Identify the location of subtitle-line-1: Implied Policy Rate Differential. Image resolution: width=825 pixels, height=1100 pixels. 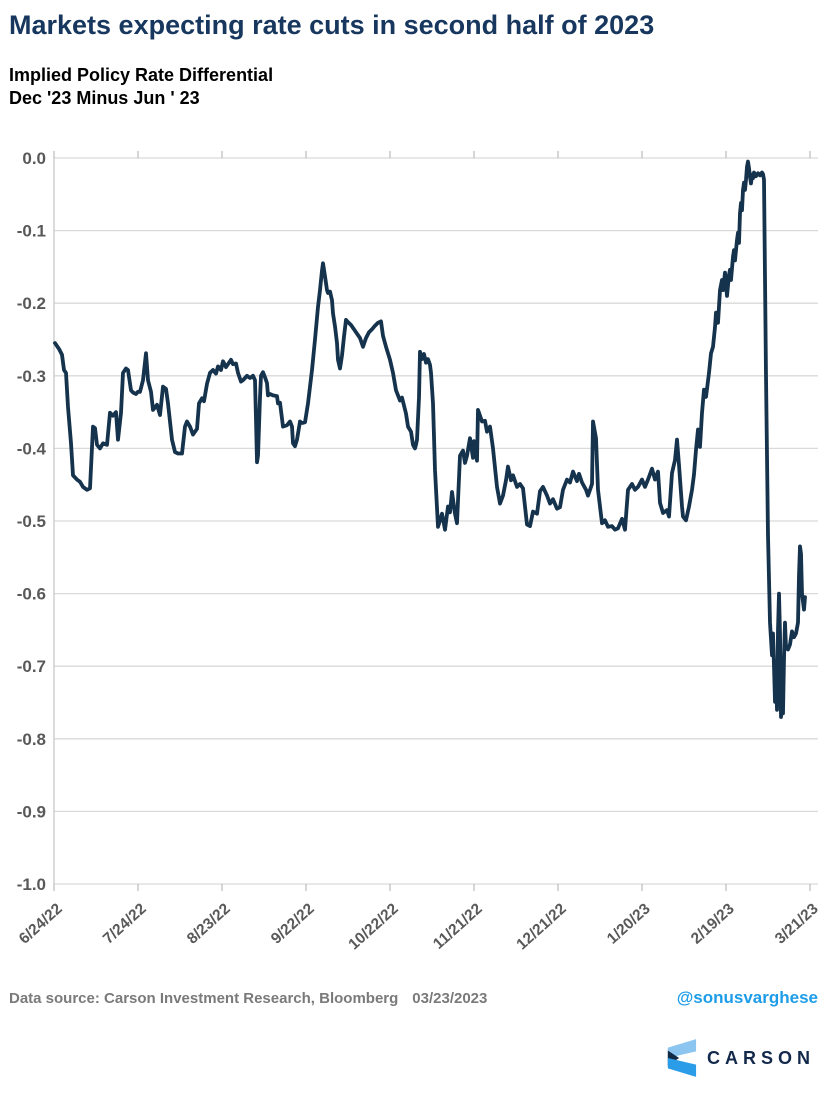
(141, 75).